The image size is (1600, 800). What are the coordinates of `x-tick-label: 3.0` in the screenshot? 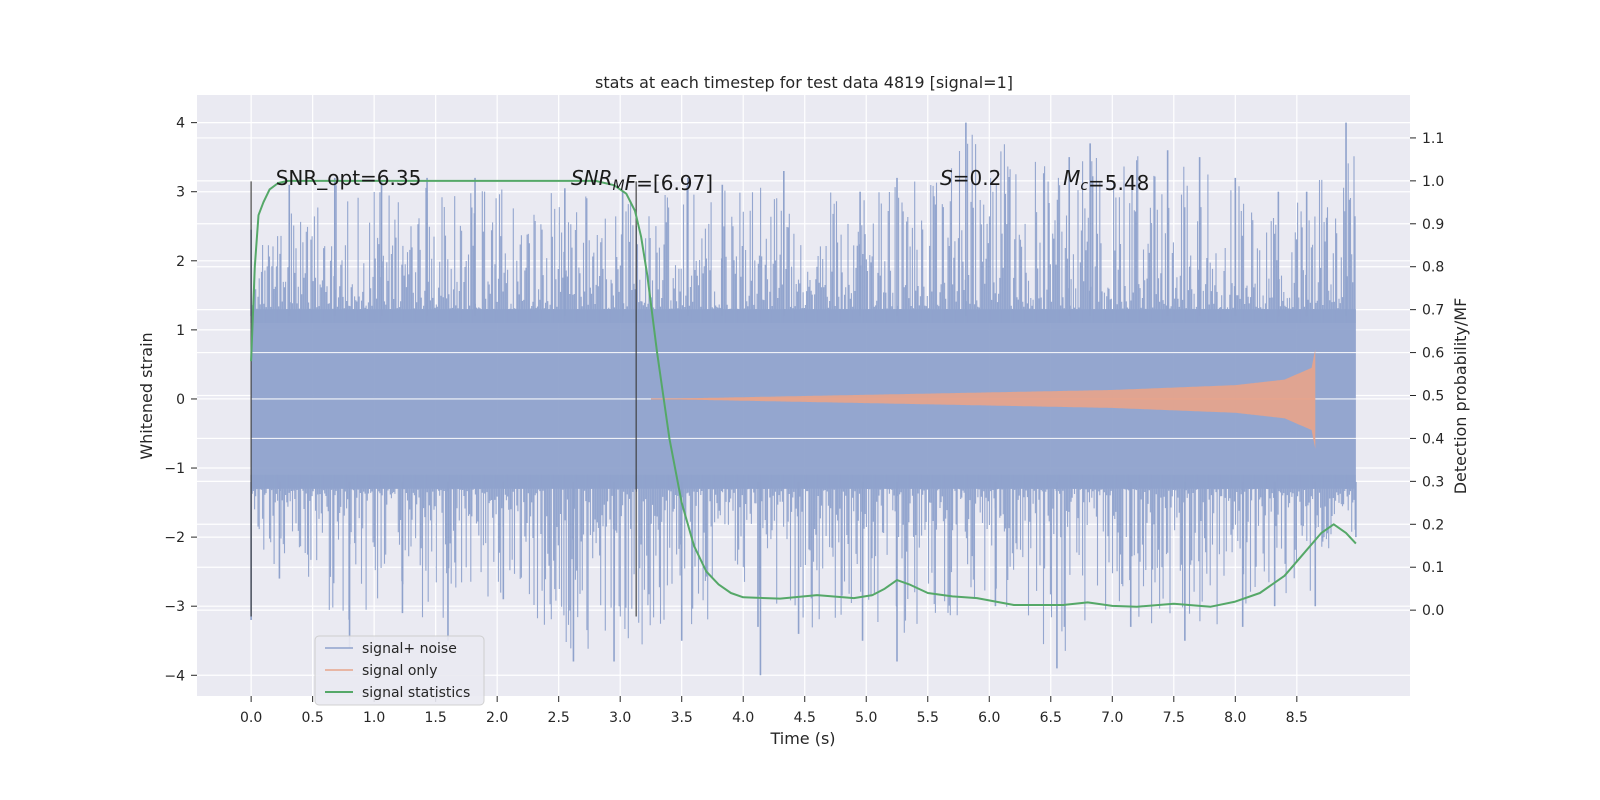 It's located at (620, 718).